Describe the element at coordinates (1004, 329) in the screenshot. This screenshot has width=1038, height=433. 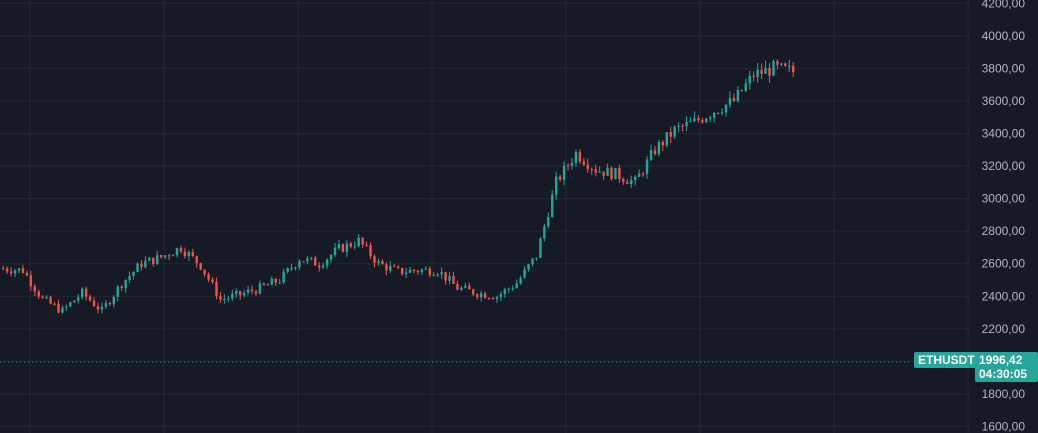
I see `y-tick-label: 2200,00` at that location.